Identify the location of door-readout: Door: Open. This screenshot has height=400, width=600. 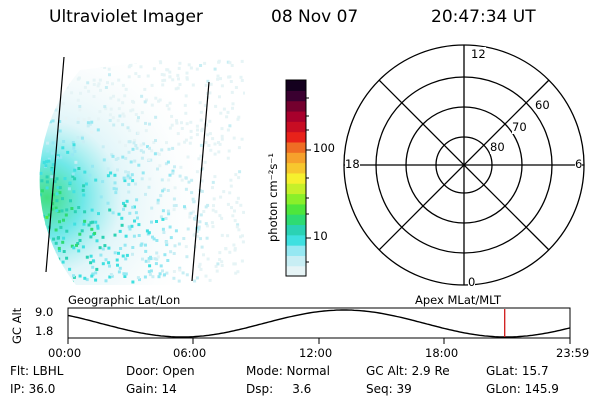
(160, 371).